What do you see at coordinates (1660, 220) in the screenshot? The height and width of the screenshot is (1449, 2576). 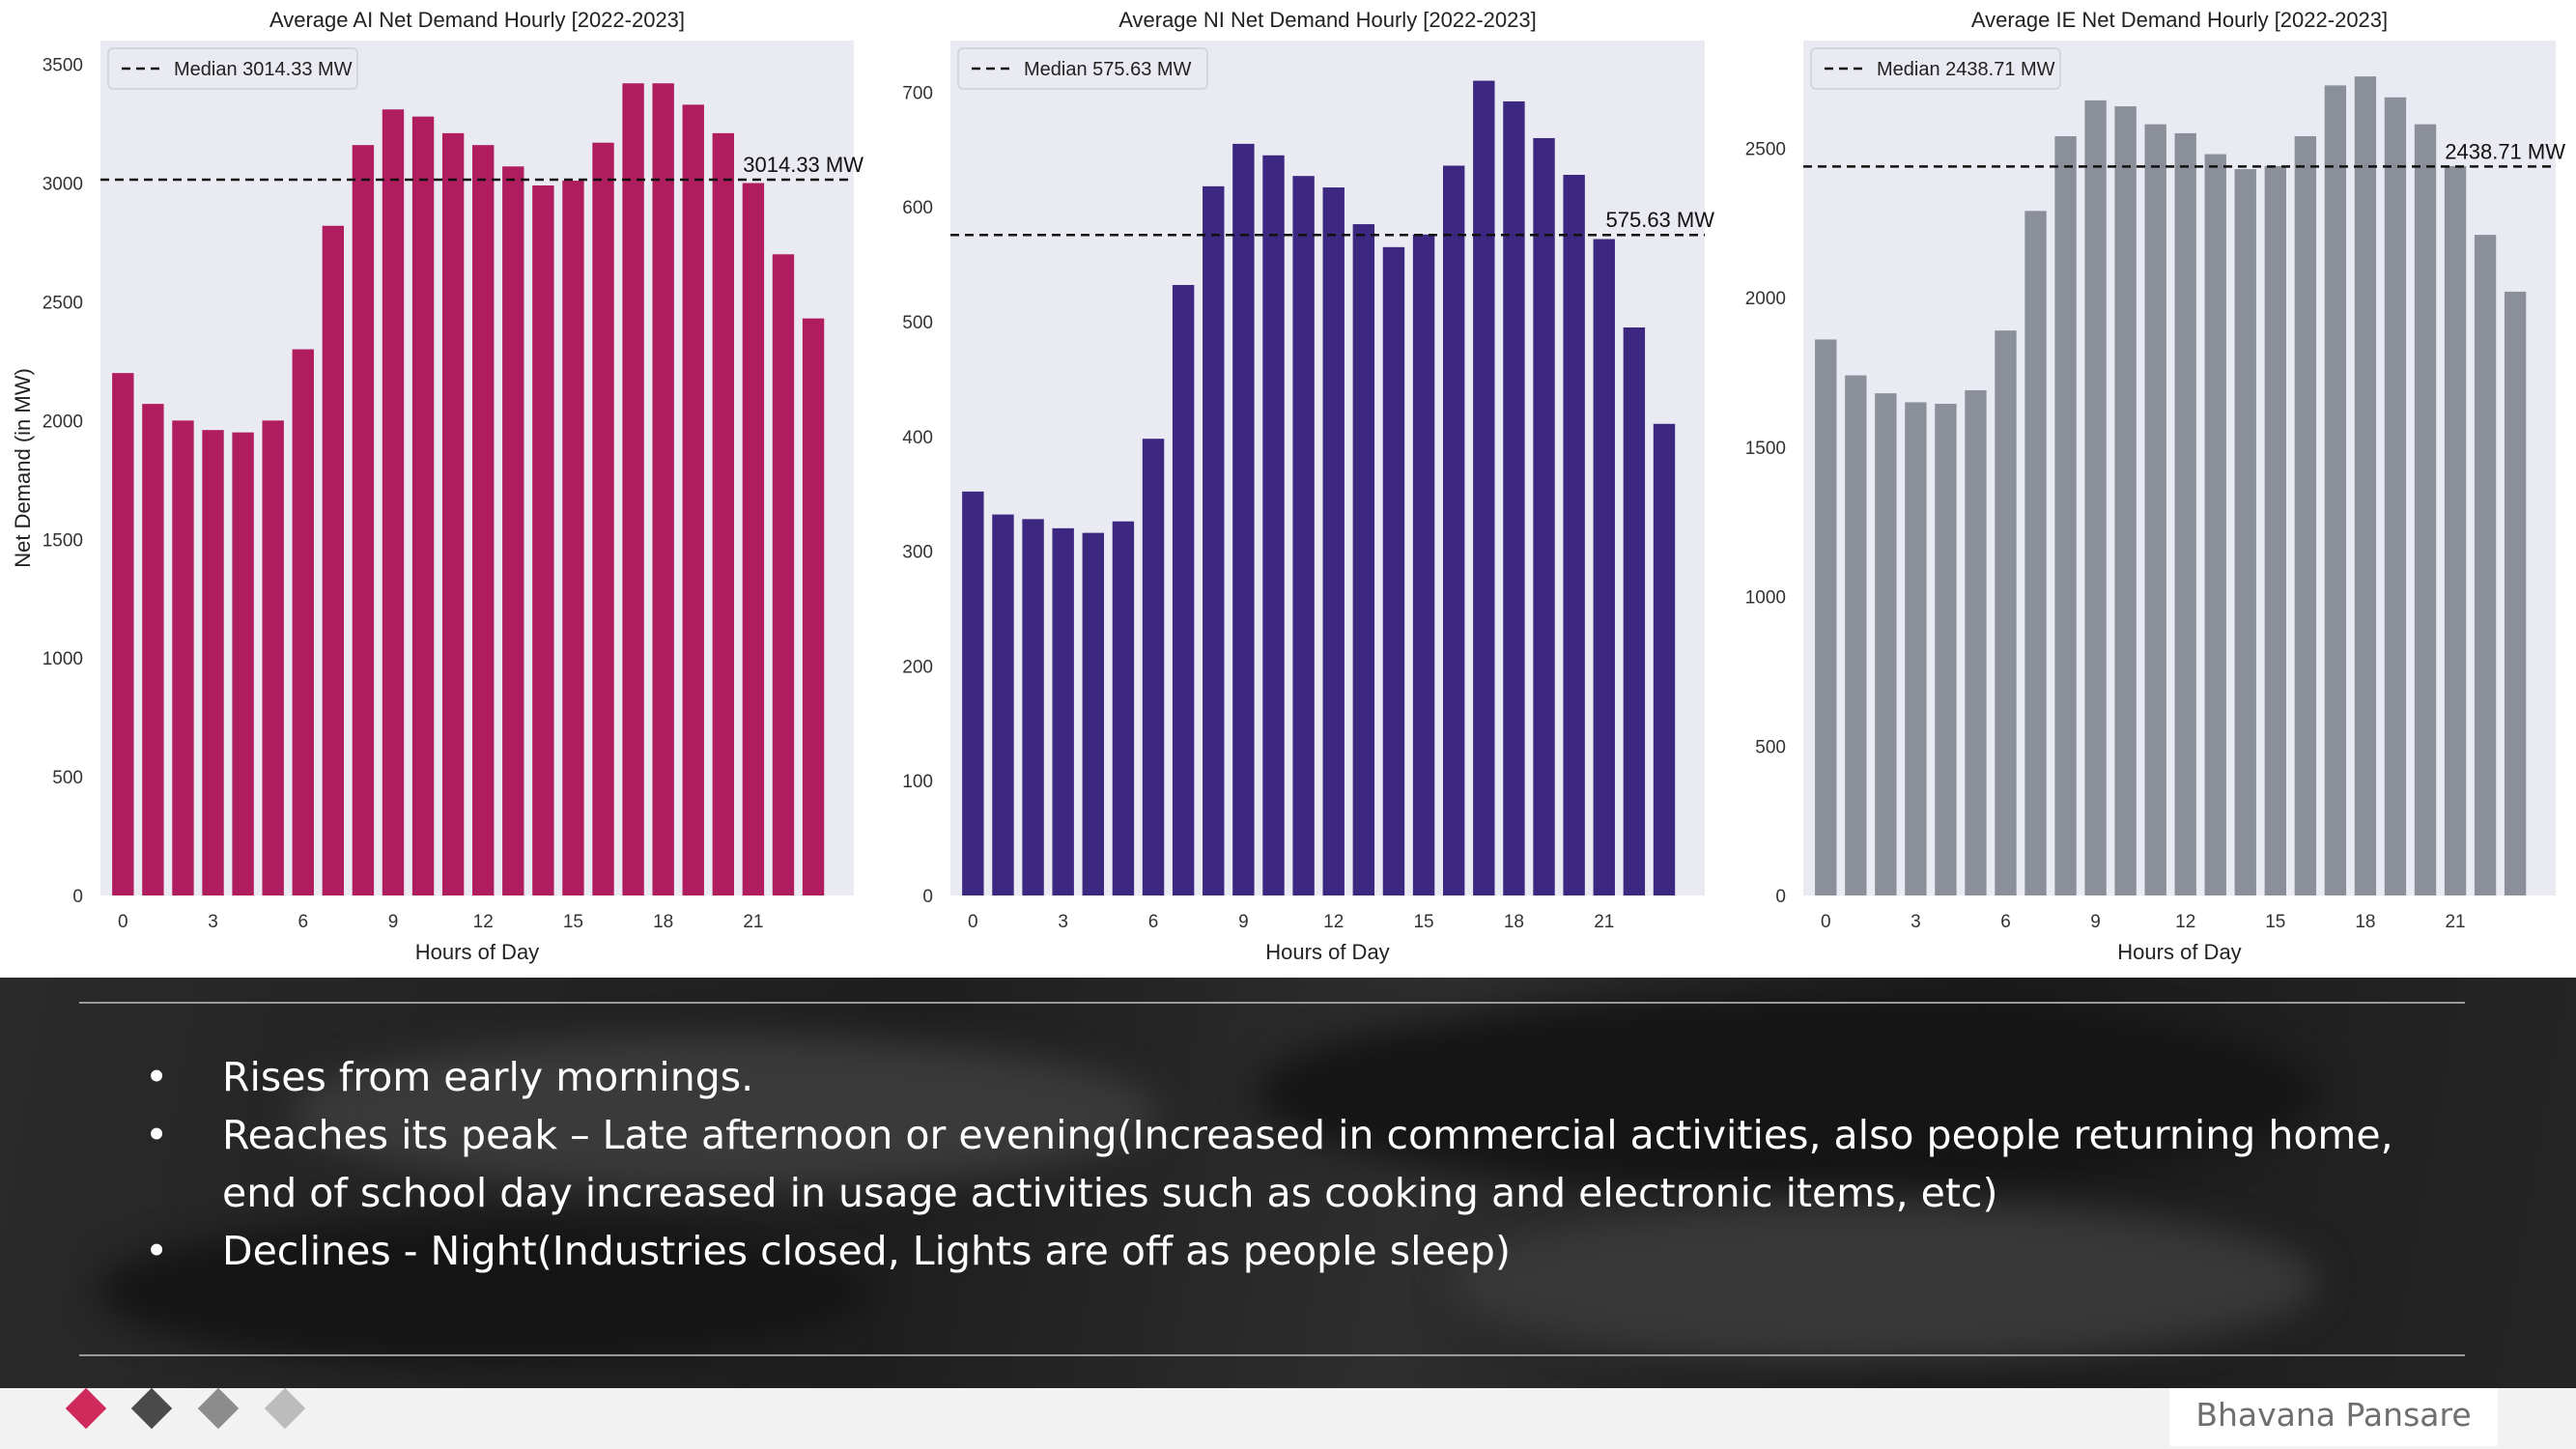 I see `median-label: 575.63 MW` at bounding box center [1660, 220].